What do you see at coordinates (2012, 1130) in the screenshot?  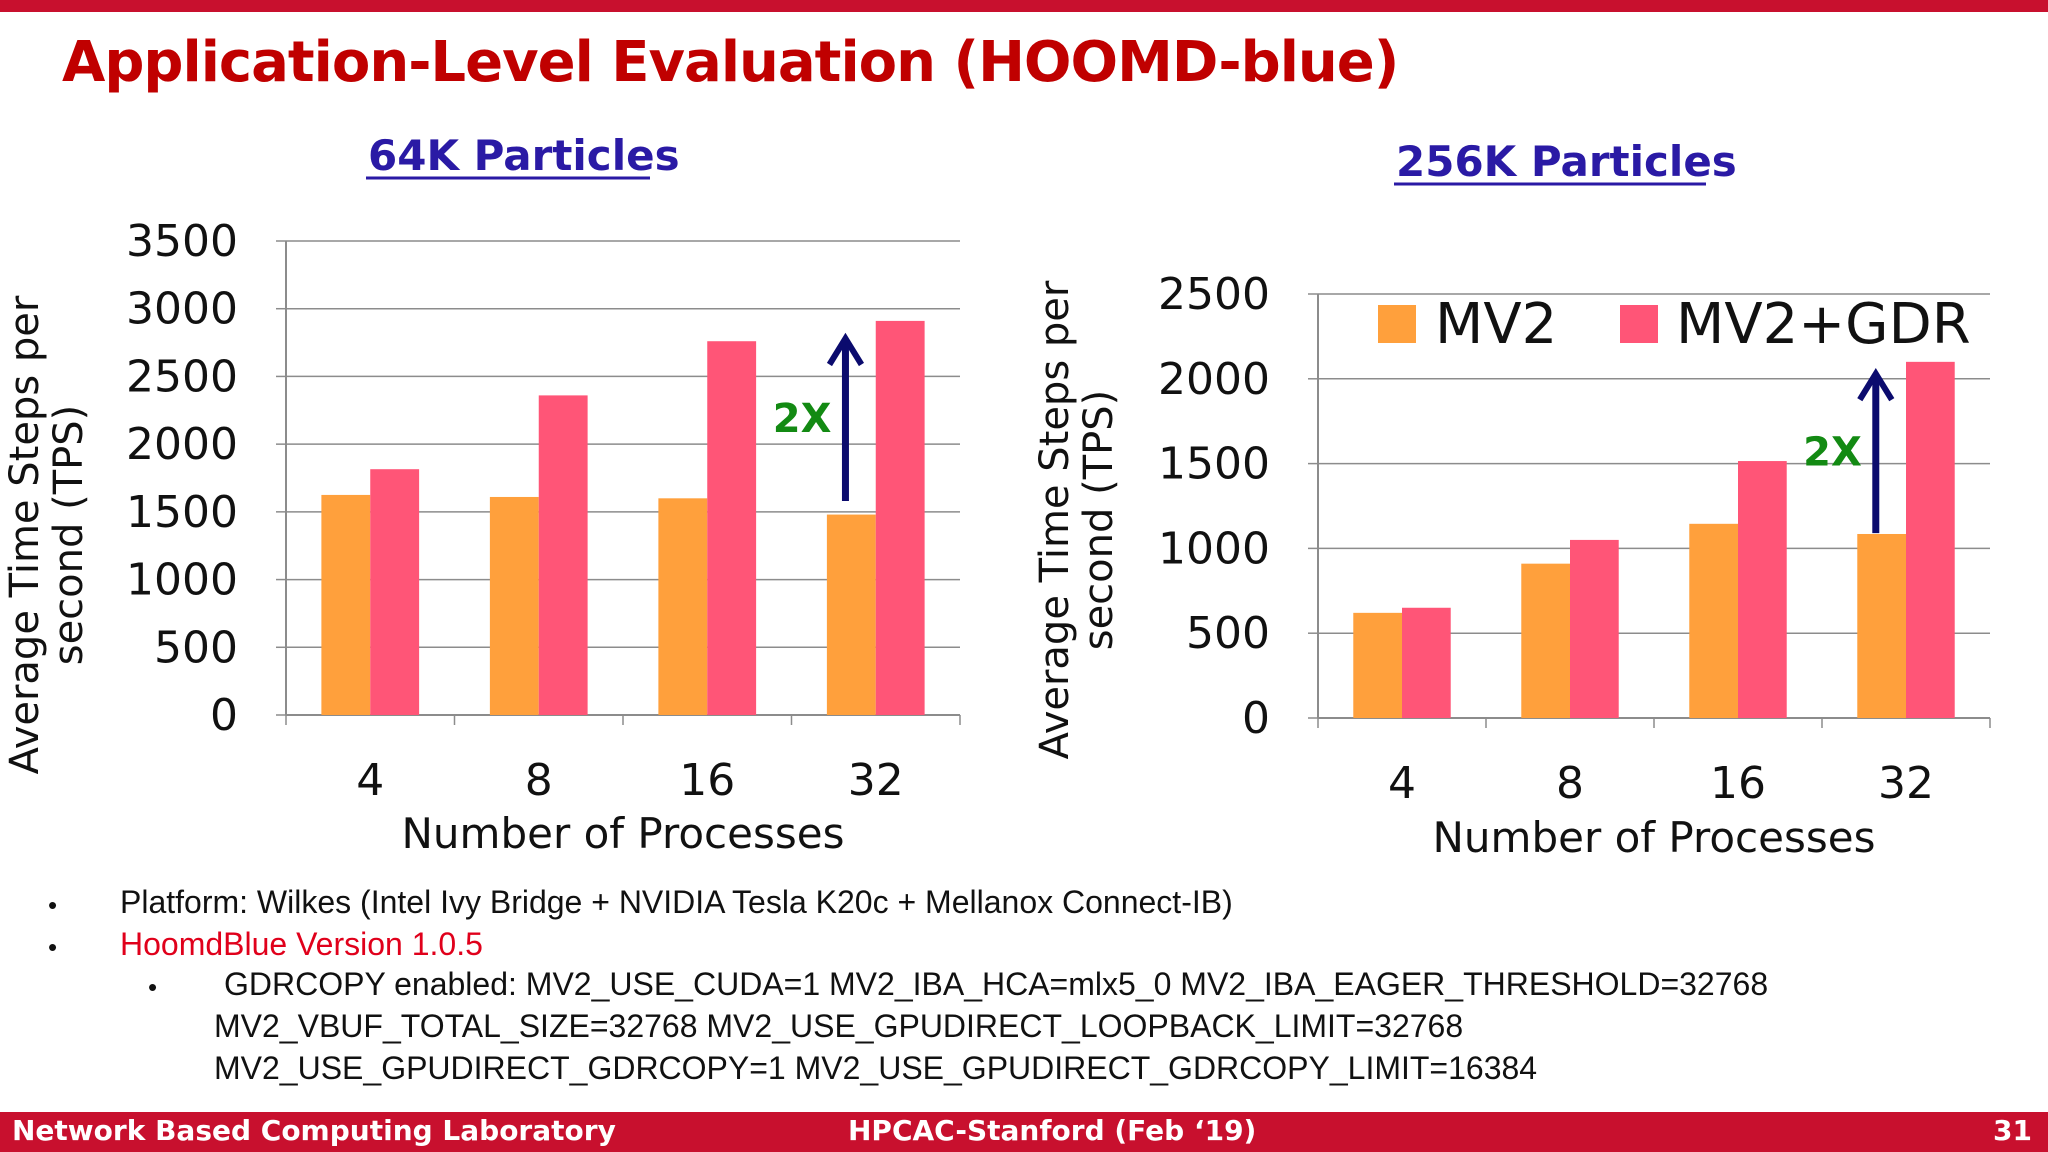 I see `footer-page-number: 31` at bounding box center [2012, 1130].